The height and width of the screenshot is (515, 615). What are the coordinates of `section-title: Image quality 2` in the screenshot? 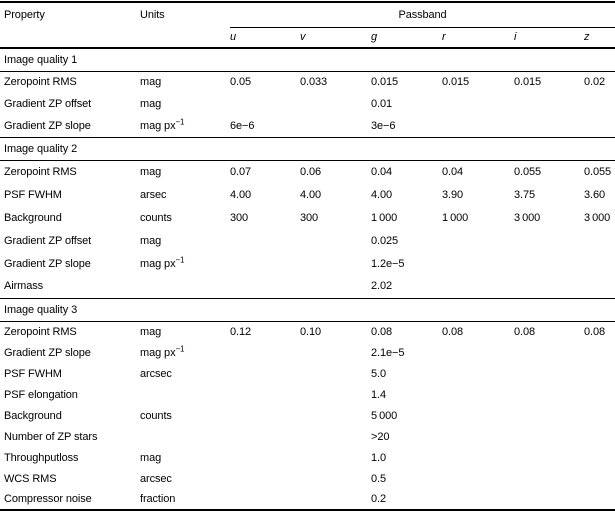 It's located at (307, 148).